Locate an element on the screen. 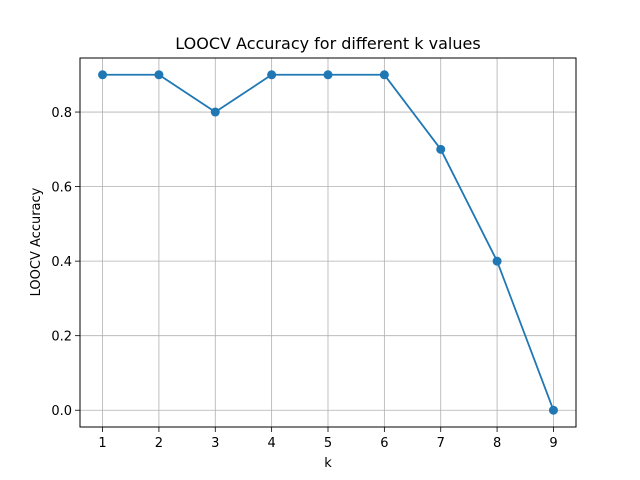  y-tick-label: 0.8 is located at coordinates (61, 113).